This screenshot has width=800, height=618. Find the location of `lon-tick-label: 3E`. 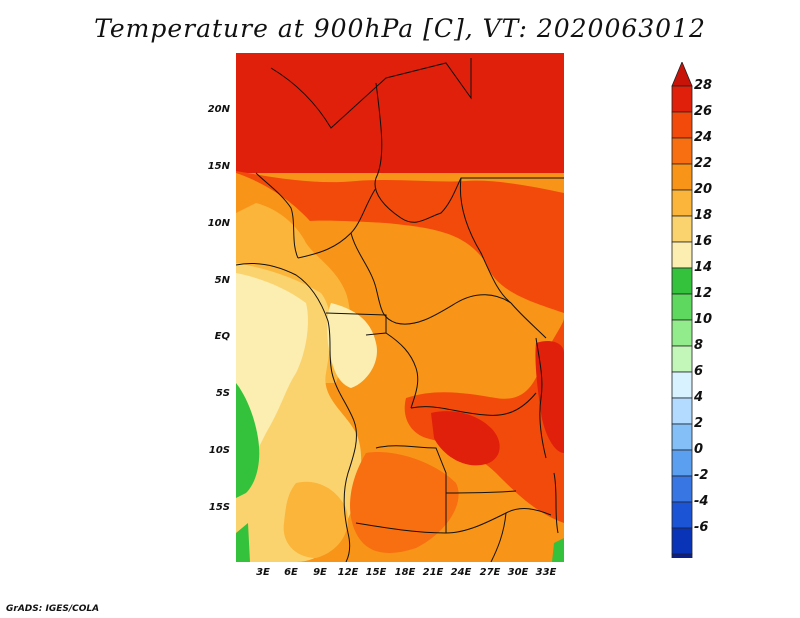

lon-tick-label: 3E is located at coordinates (263, 572).